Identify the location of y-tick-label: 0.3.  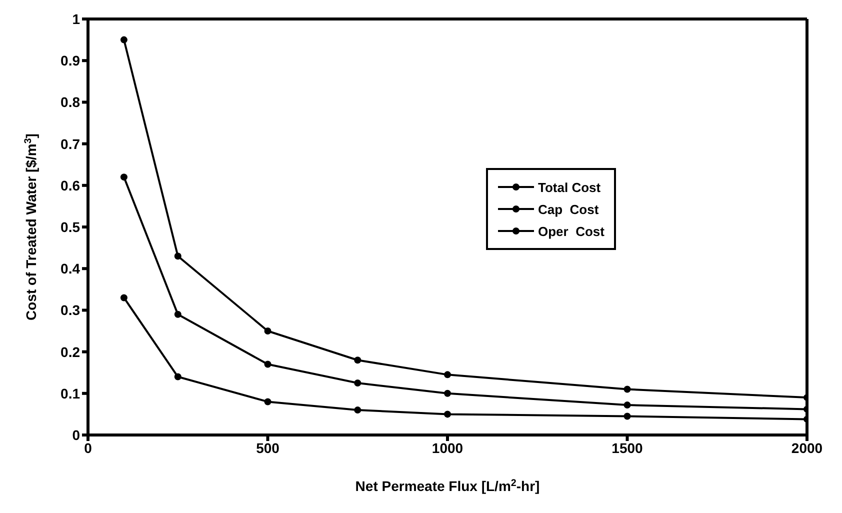
(70, 310).